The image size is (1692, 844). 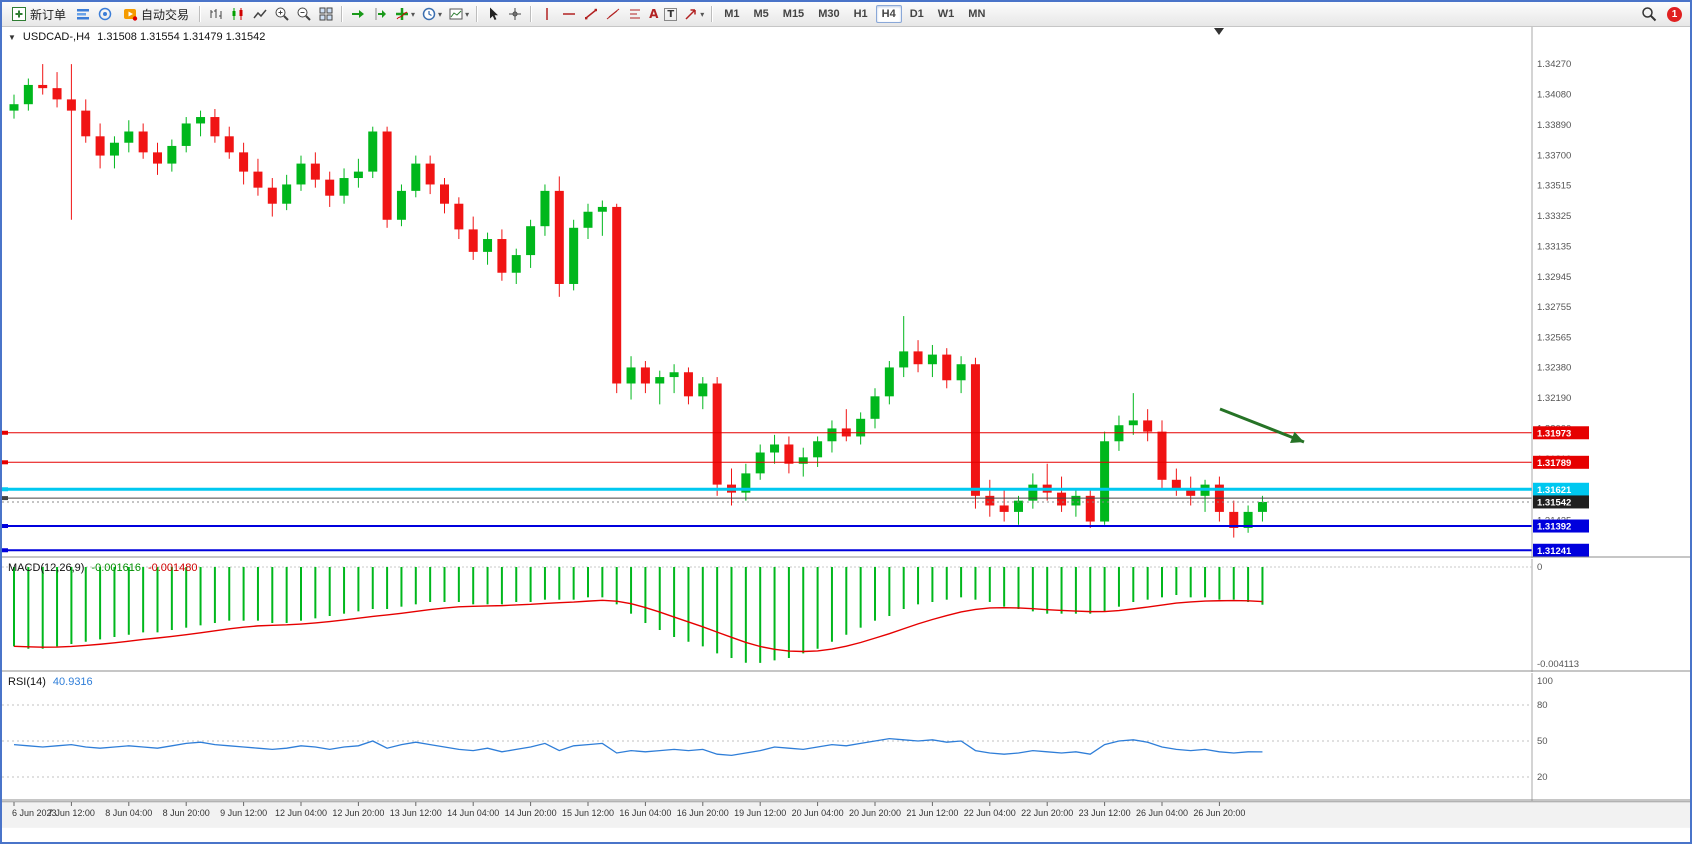 I want to click on svg-text: 22 Jun 04:00, so click(x=990, y=813).